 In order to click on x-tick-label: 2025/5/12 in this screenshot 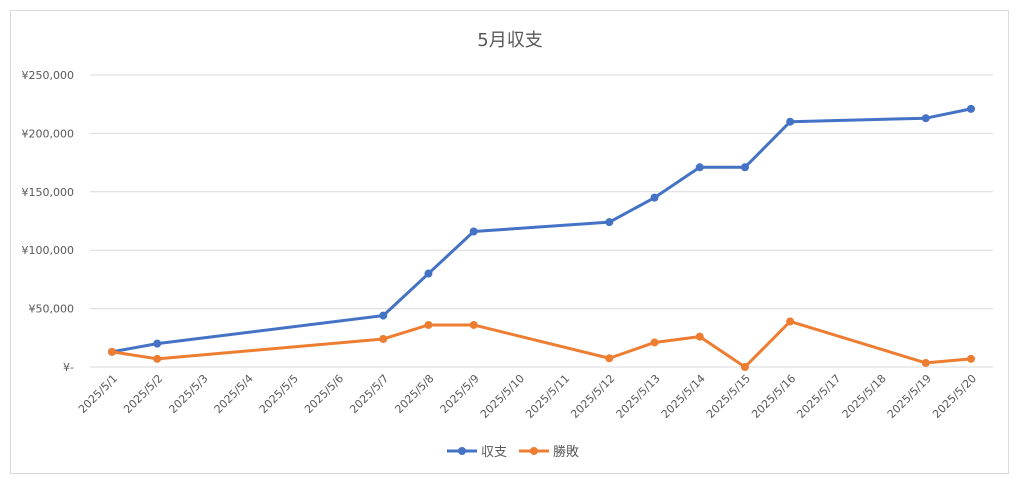, I will do `click(592, 396)`.